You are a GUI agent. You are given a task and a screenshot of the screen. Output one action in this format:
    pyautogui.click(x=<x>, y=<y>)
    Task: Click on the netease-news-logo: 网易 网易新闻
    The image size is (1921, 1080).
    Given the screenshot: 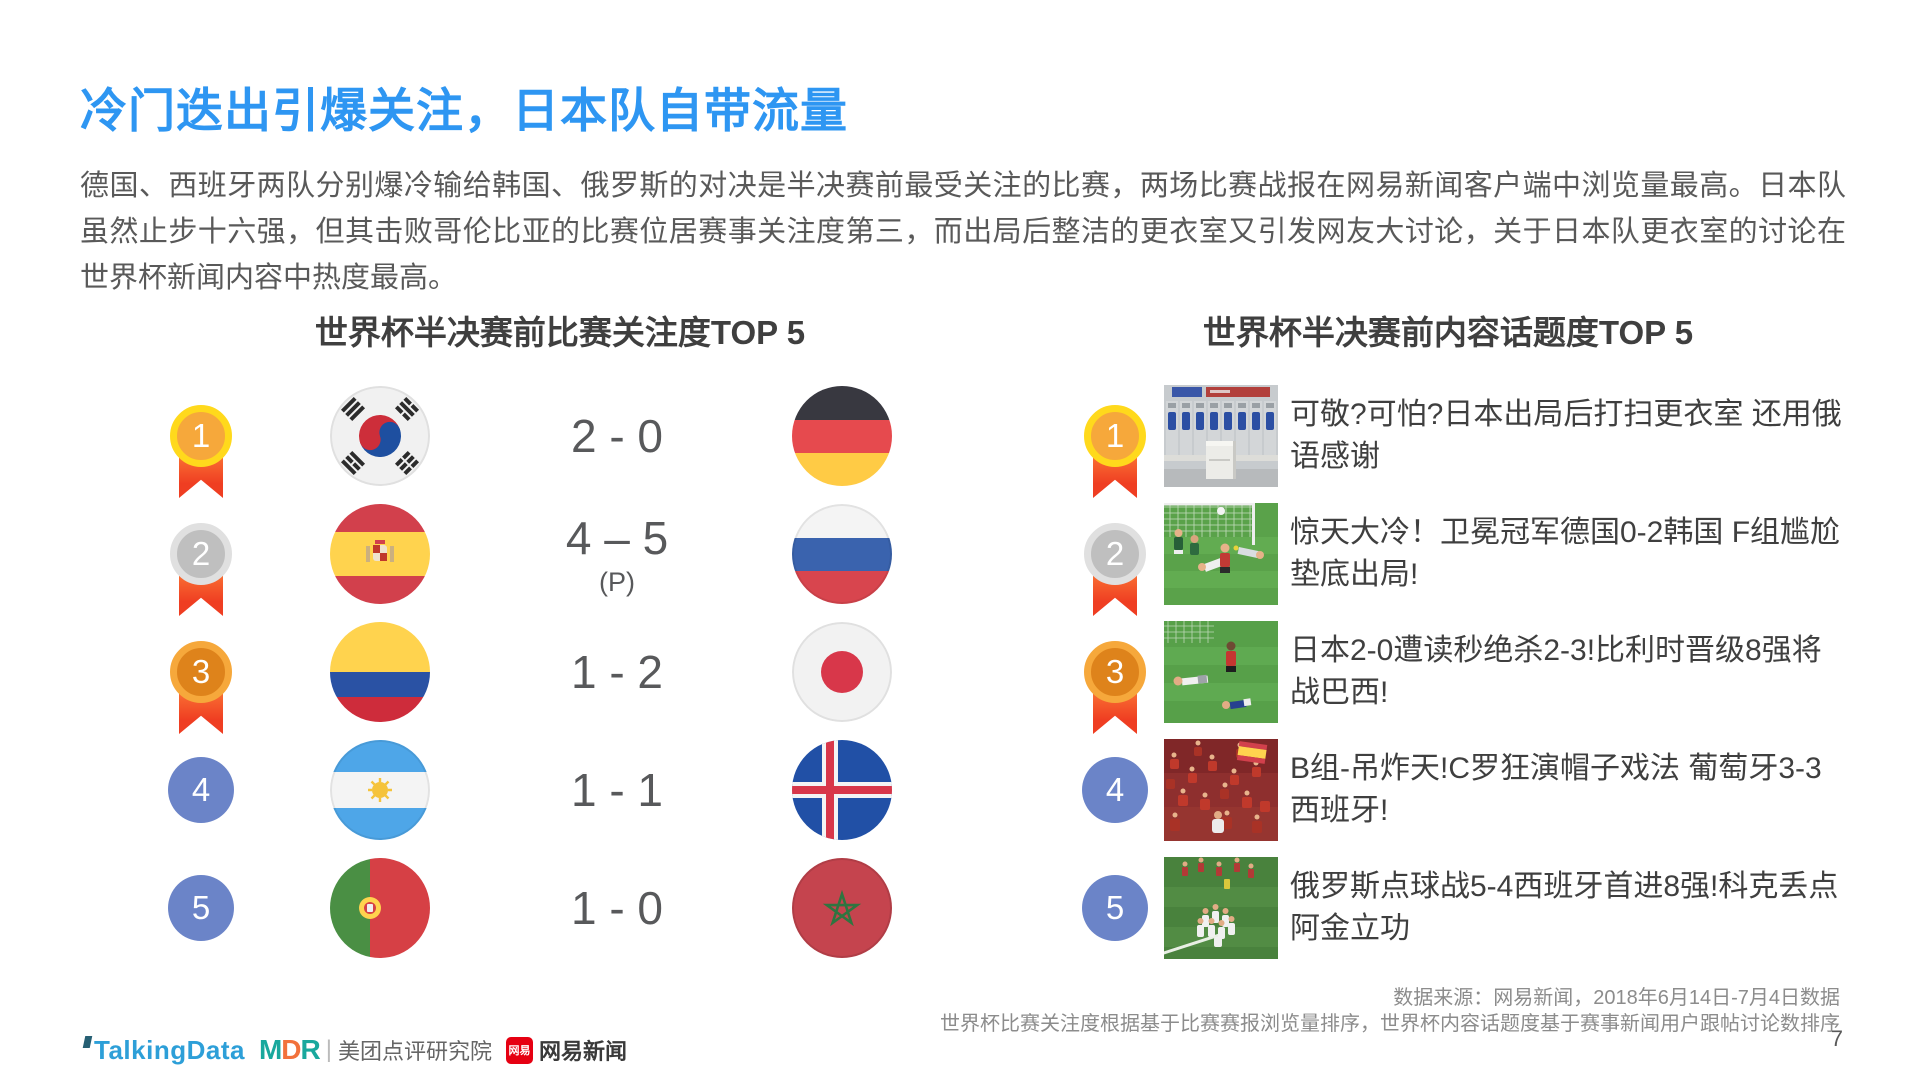 What is the action you would take?
    pyautogui.click(x=566, y=1050)
    